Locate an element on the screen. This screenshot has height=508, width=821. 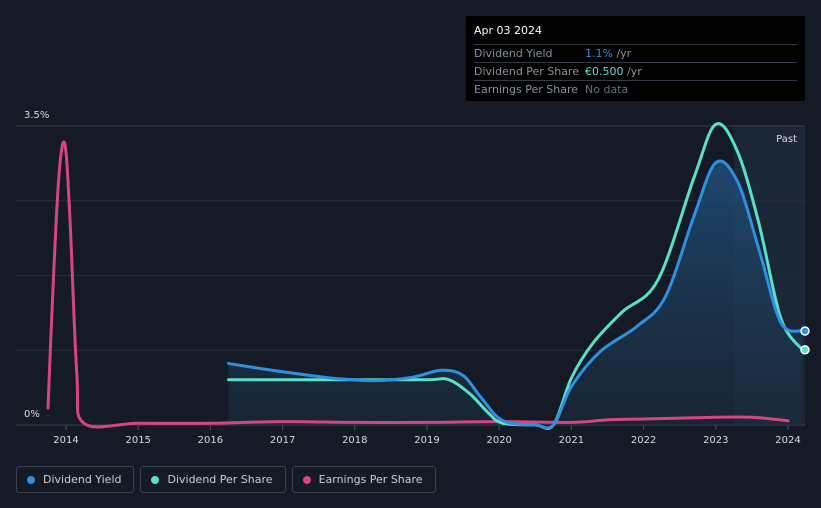
tooltip-label: Earnings Per Share is located at coordinates (526, 89).